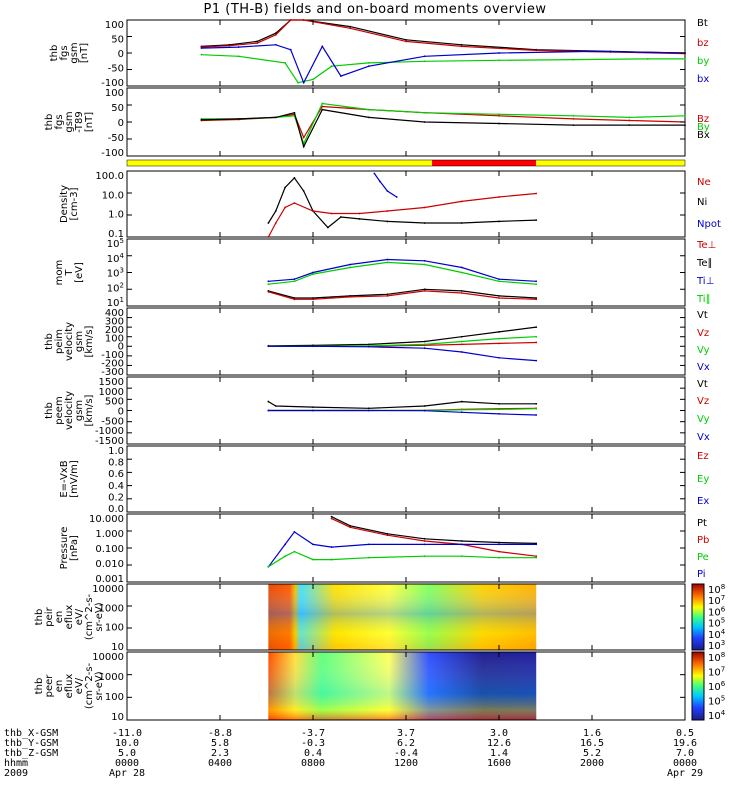 This screenshot has width=750, height=800. Describe the element at coordinates (115, 302) in the screenshot. I see `y-tick-label: 10¹` at that location.